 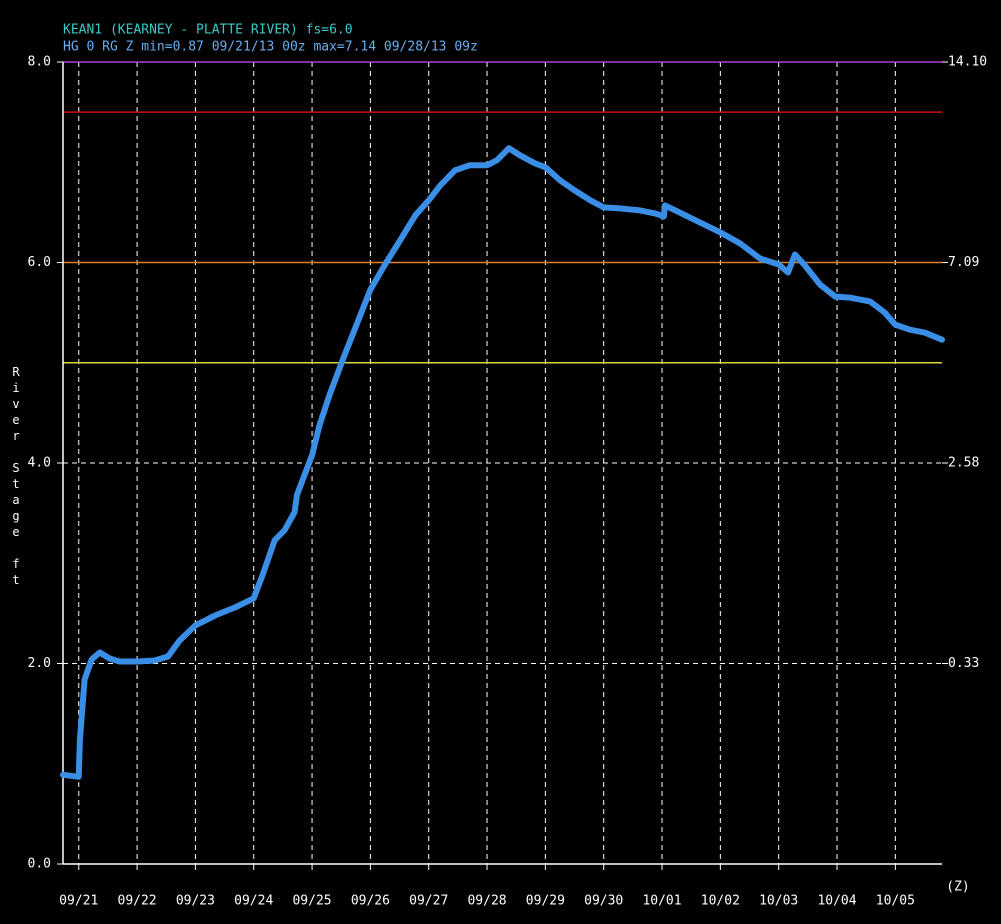 What do you see at coordinates (39, 663) in the screenshot?
I see `y-tick-label: 2.0` at bounding box center [39, 663].